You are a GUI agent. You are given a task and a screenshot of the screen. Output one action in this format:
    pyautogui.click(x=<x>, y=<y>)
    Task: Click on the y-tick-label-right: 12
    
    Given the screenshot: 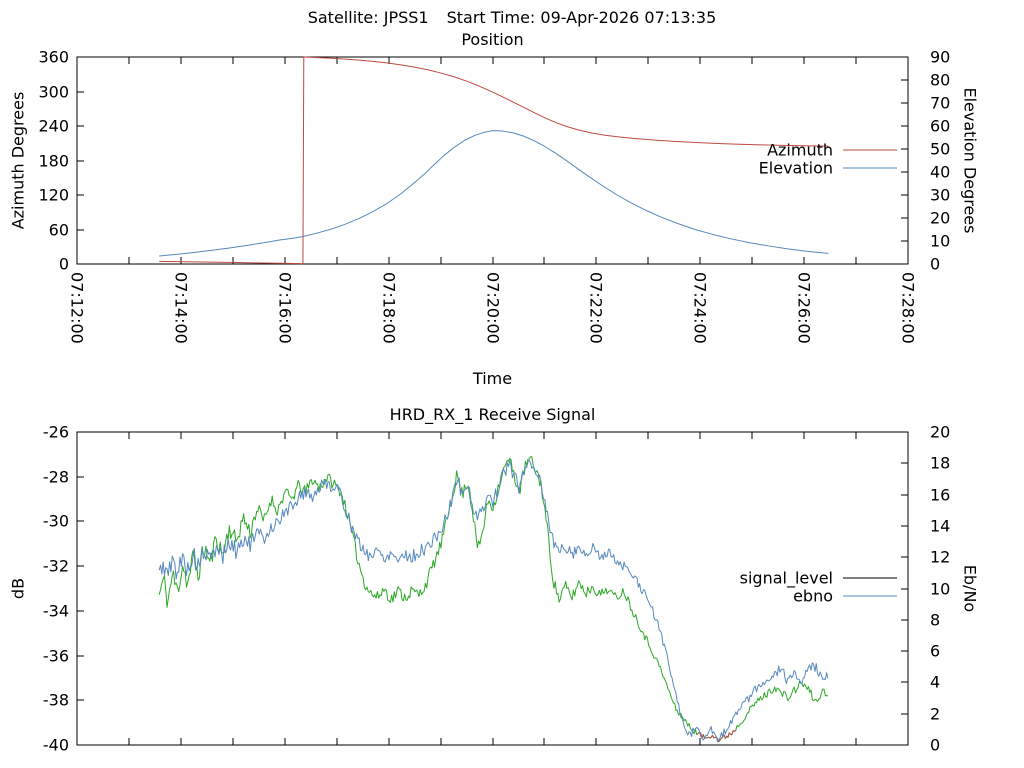 What is the action you would take?
    pyautogui.click(x=940, y=557)
    